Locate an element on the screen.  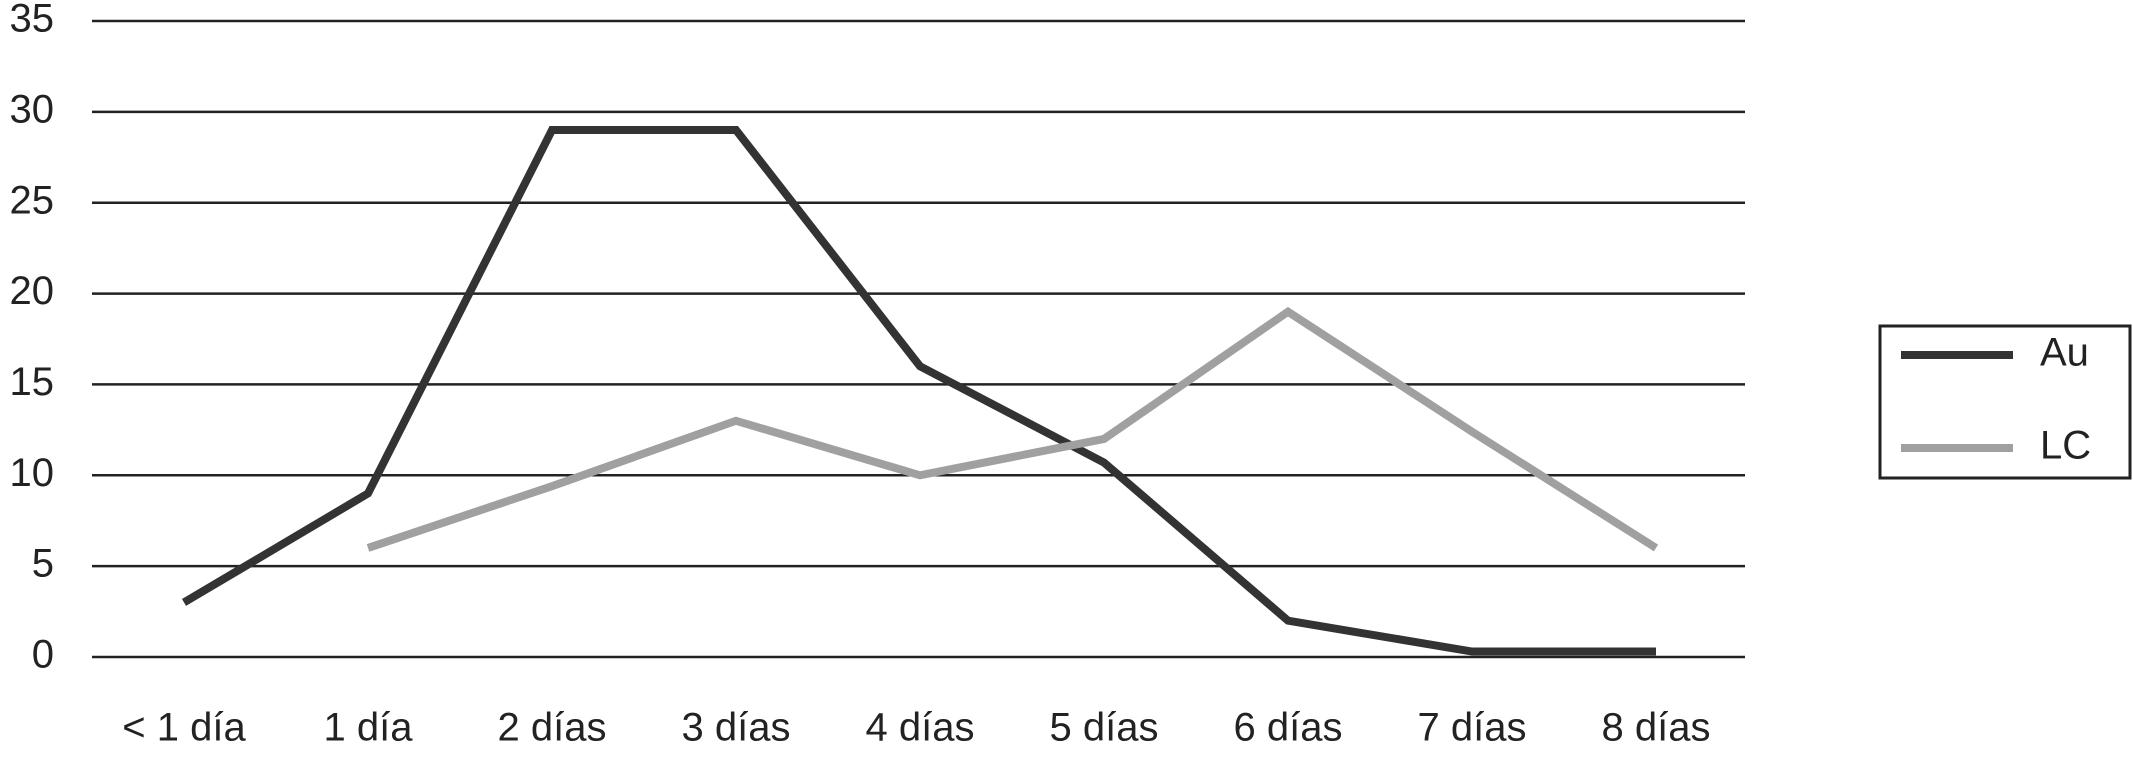
x-tick-label: 1 día is located at coordinates (369, 728).